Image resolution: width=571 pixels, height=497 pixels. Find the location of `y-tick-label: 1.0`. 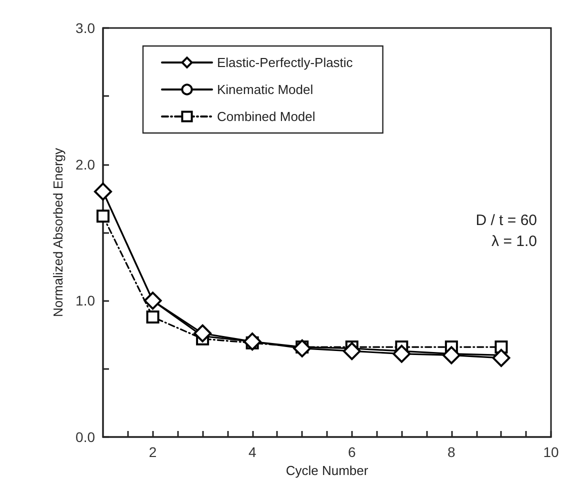

y-tick-label: 1.0 is located at coordinates (86, 300).